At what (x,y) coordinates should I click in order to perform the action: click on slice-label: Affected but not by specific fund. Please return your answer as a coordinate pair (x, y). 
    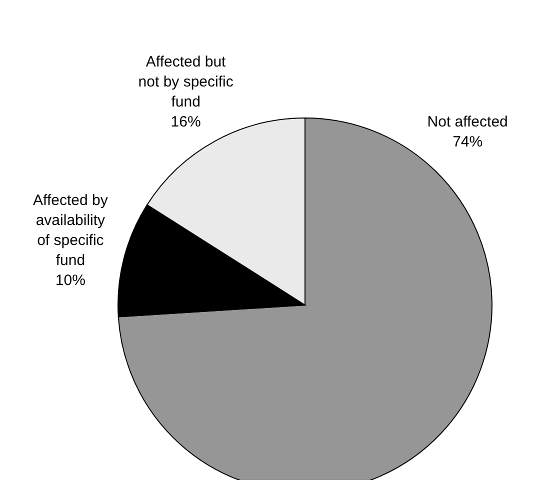
    Looking at the image, I should click on (186, 81).